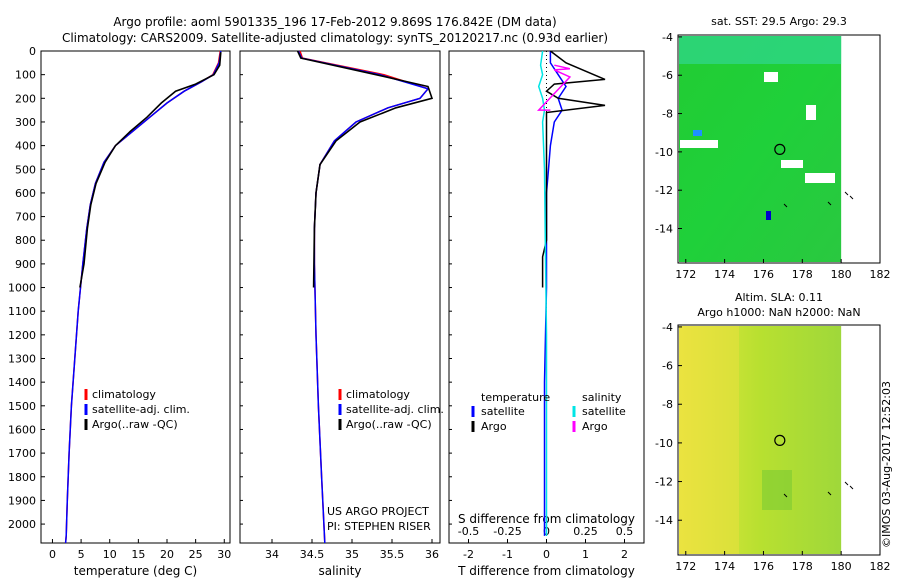 The width and height of the screenshot is (900, 584). I want to click on map-y-tick-label: -6, so click(667, 366).